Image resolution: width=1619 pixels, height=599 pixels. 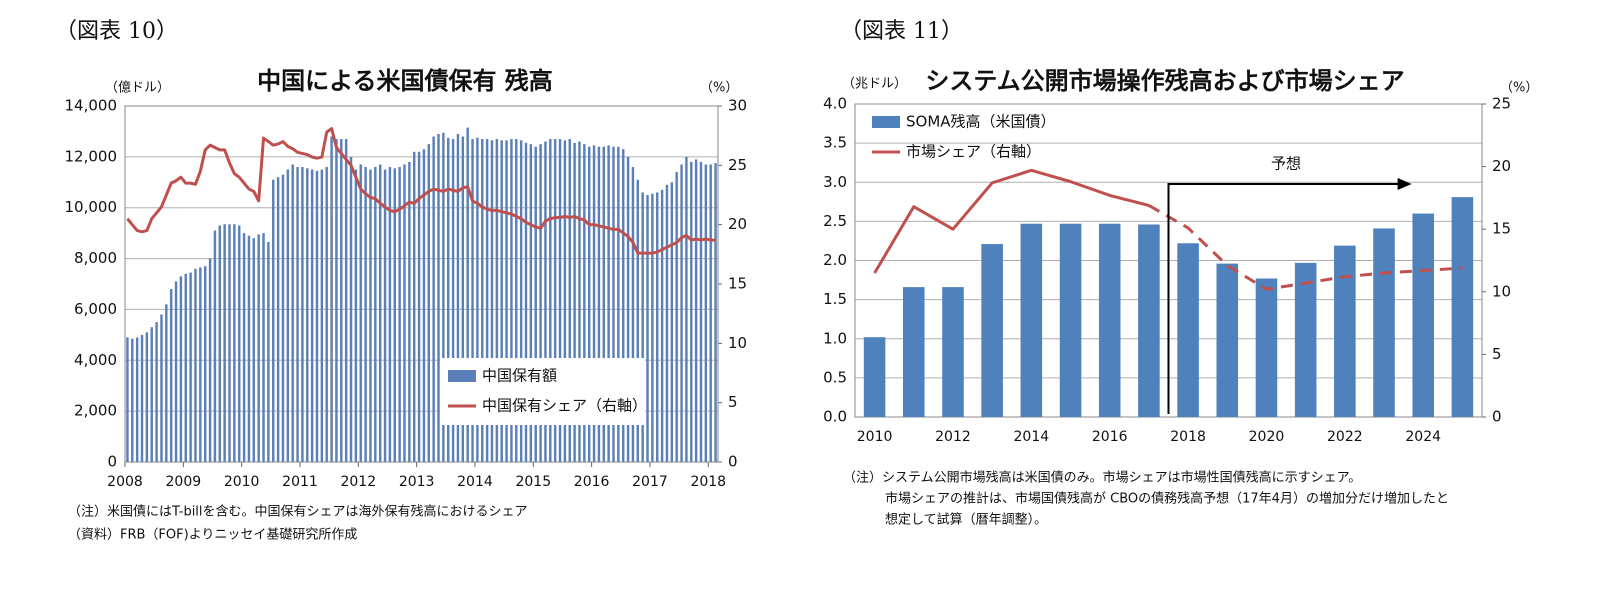 I want to click on x-tick-label: 2016, so click(x=592, y=482).